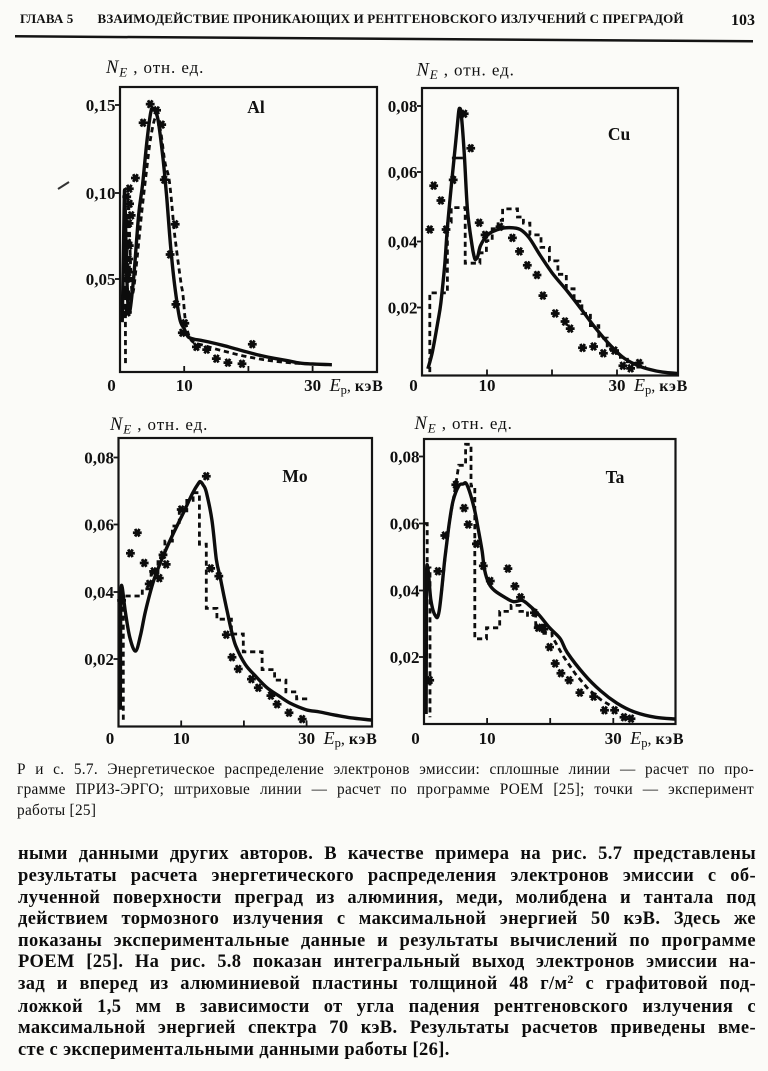 This screenshot has height=1071, width=768. Describe the element at coordinates (101, 279) in the screenshot. I see `svg-text: 0,05` at that location.